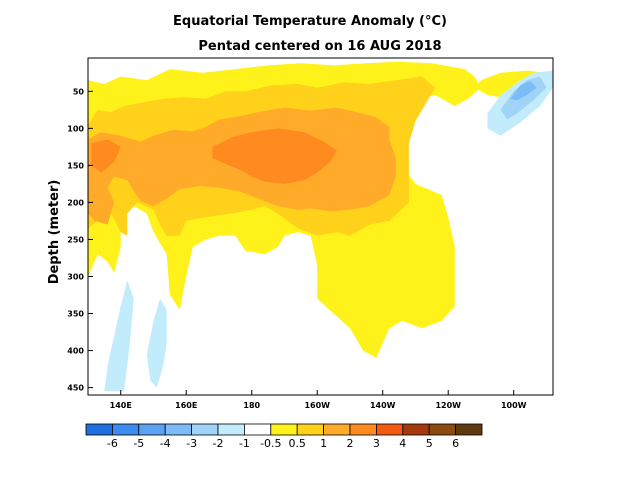  Describe the element at coordinates (75, 165) in the screenshot. I see `y-tick-label: 150` at that location.